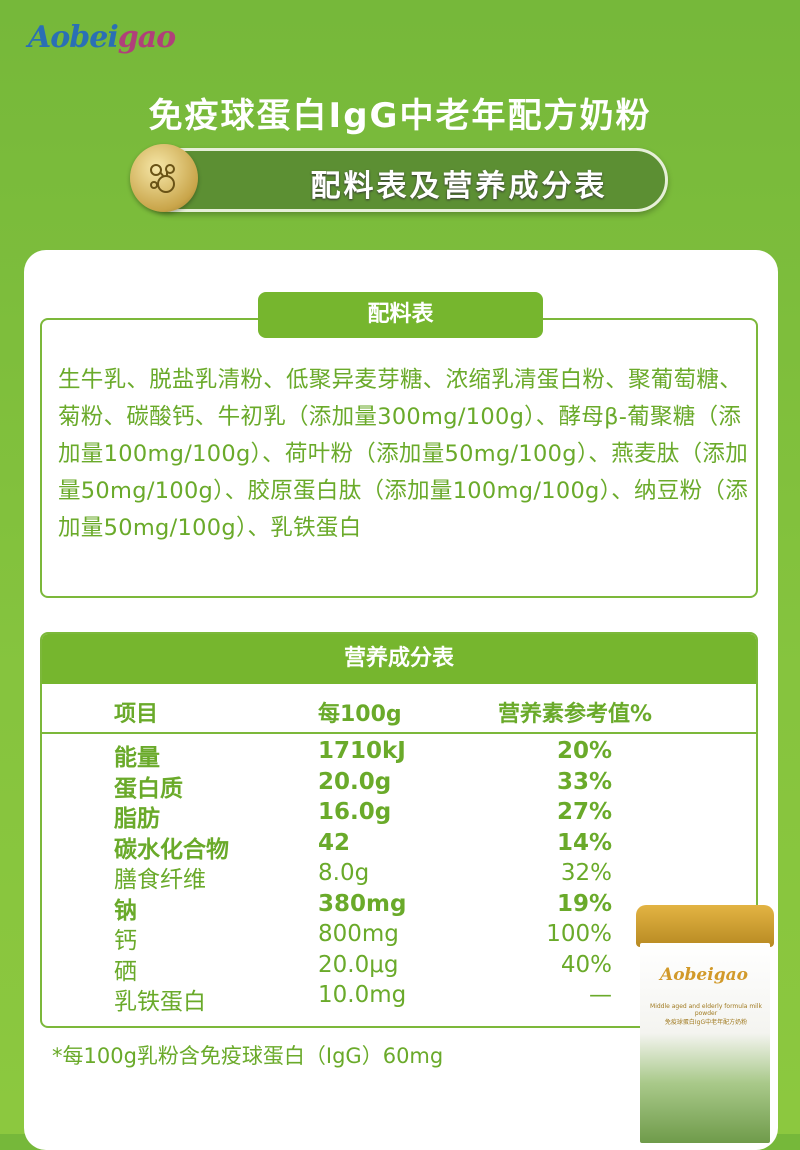  I want to click on cell-per100g: 380mg, so click(362, 903).